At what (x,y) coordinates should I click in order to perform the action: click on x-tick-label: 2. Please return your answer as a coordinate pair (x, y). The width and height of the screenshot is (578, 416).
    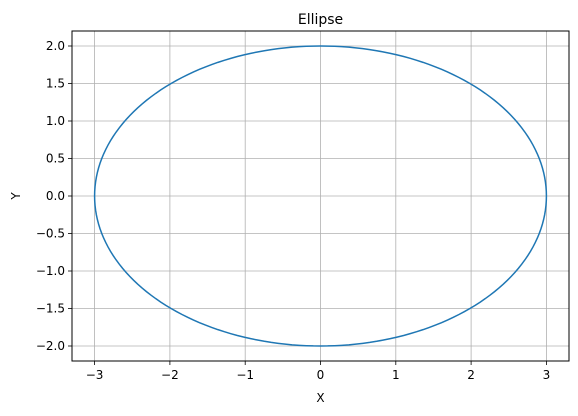
    Looking at the image, I should click on (471, 375).